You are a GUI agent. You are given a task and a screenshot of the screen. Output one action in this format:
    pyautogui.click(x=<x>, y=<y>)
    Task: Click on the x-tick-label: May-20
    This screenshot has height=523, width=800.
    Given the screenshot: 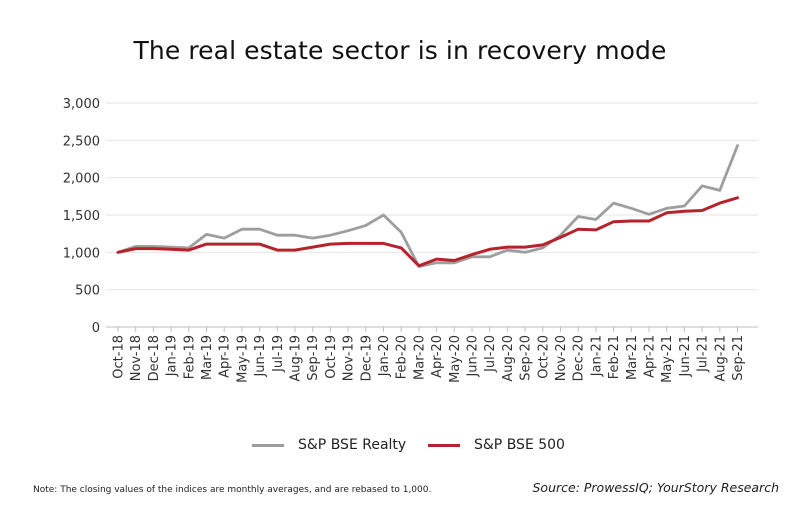 What is the action you would take?
    pyautogui.click(x=455, y=359)
    